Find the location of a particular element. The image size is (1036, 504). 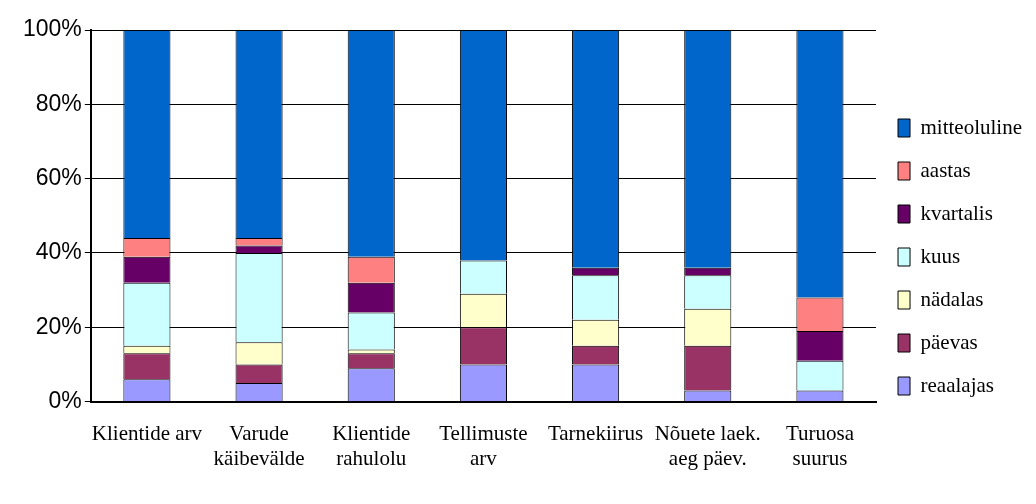

y-tick-label: 0% is located at coordinates (65, 399).